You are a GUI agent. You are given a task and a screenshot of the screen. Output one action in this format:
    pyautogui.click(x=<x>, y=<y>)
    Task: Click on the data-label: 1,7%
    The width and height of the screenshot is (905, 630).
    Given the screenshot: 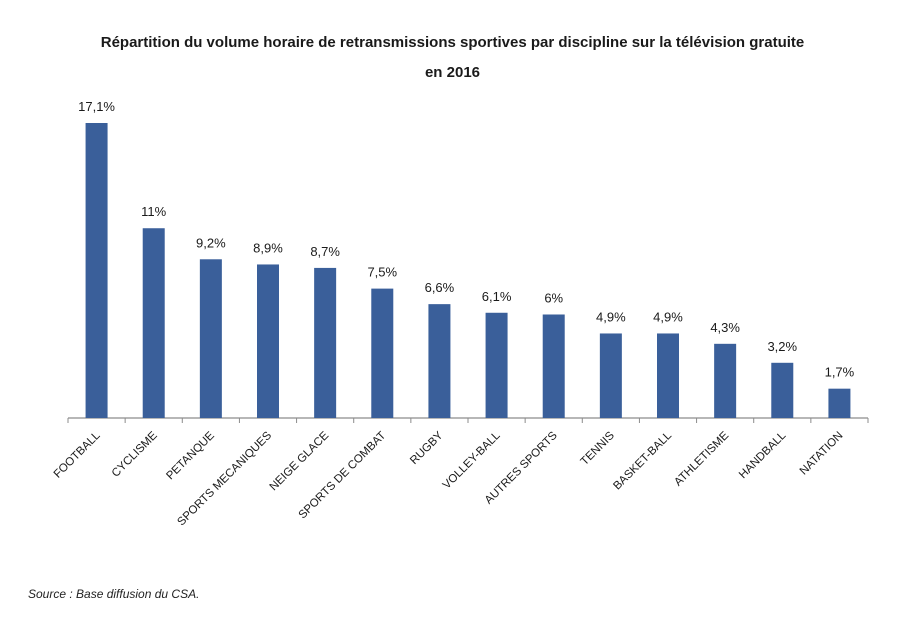 What is the action you would take?
    pyautogui.click(x=840, y=372)
    